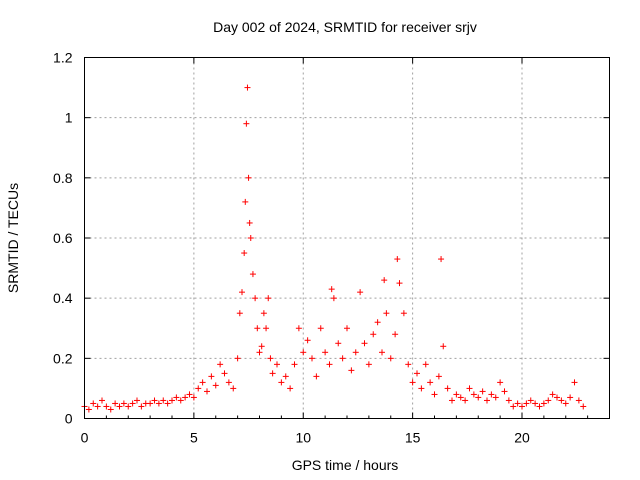 The height and width of the screenshot is (480, 640). Describe the element at coordinates (303, 438) in the screenshot. I see `x-tick-label: 10` at that location.